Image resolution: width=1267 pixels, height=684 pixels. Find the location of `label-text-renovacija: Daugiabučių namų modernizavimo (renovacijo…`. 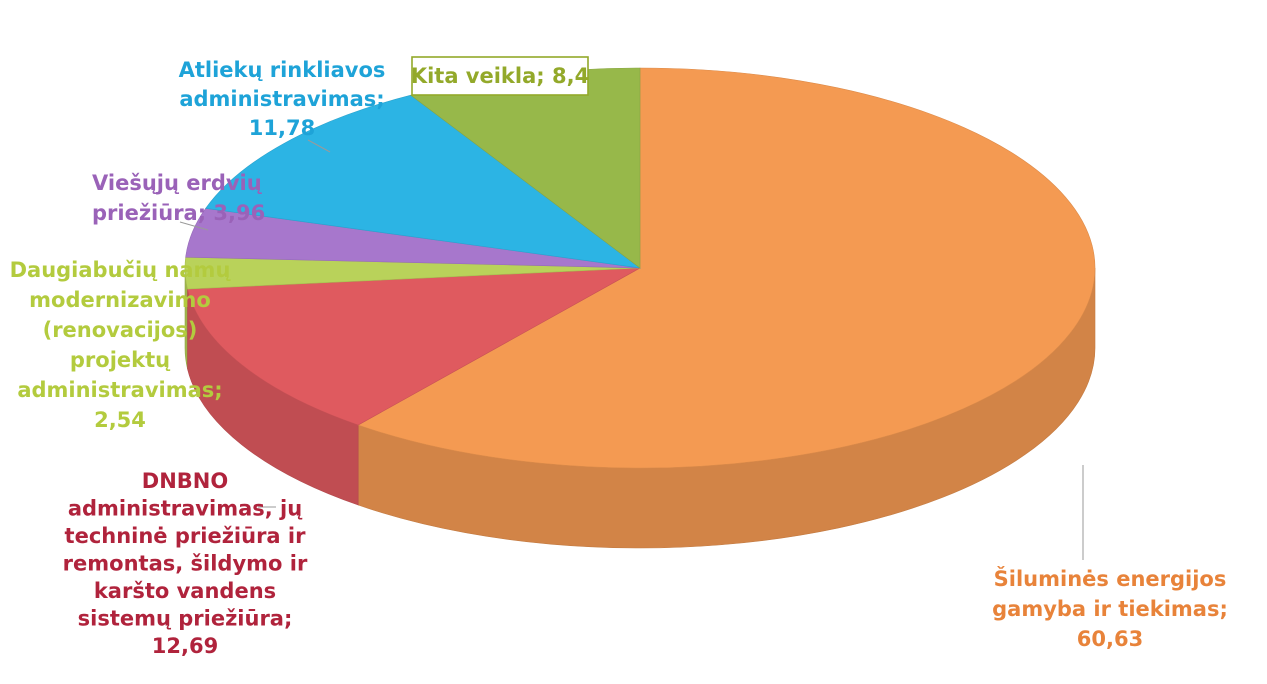

label-text-renovacija: Daugiabučių namų modernizavimo (renovacijo… is located at coordinates (121, 345).